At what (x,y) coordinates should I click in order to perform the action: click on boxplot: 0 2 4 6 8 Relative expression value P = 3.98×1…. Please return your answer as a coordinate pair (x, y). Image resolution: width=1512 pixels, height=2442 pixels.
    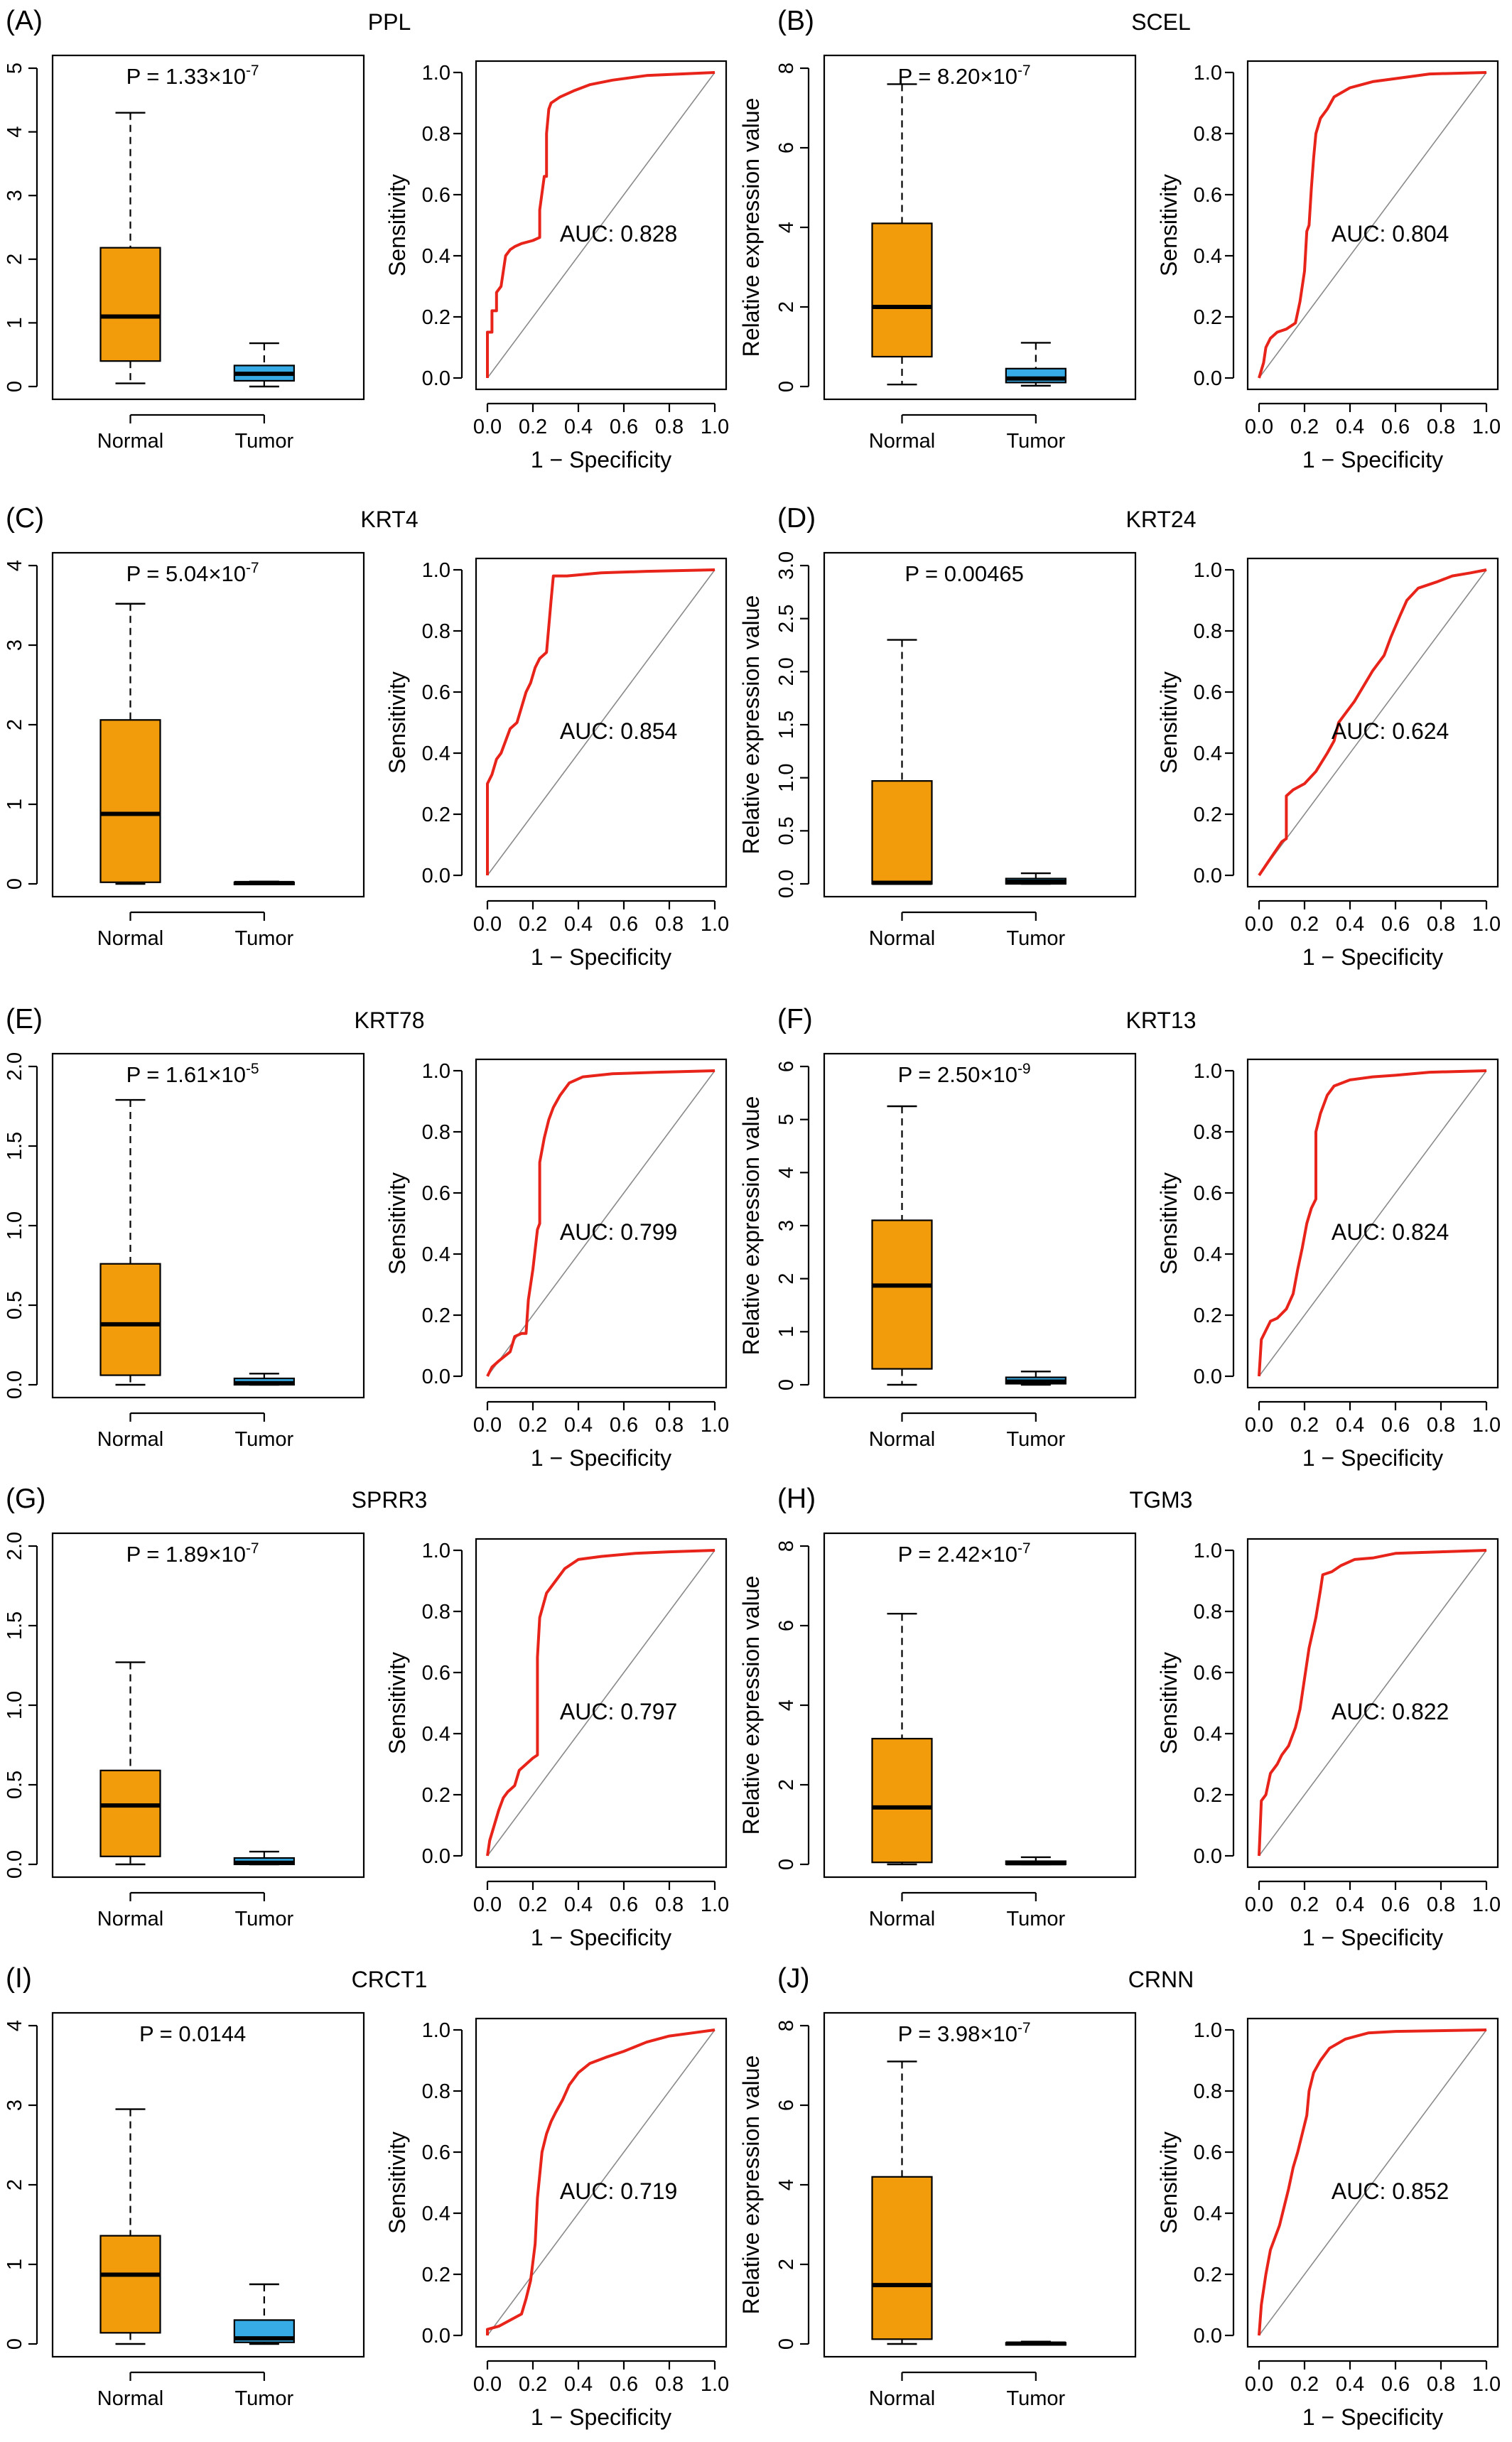
    Looking at the image, I should click on (938, 2210).